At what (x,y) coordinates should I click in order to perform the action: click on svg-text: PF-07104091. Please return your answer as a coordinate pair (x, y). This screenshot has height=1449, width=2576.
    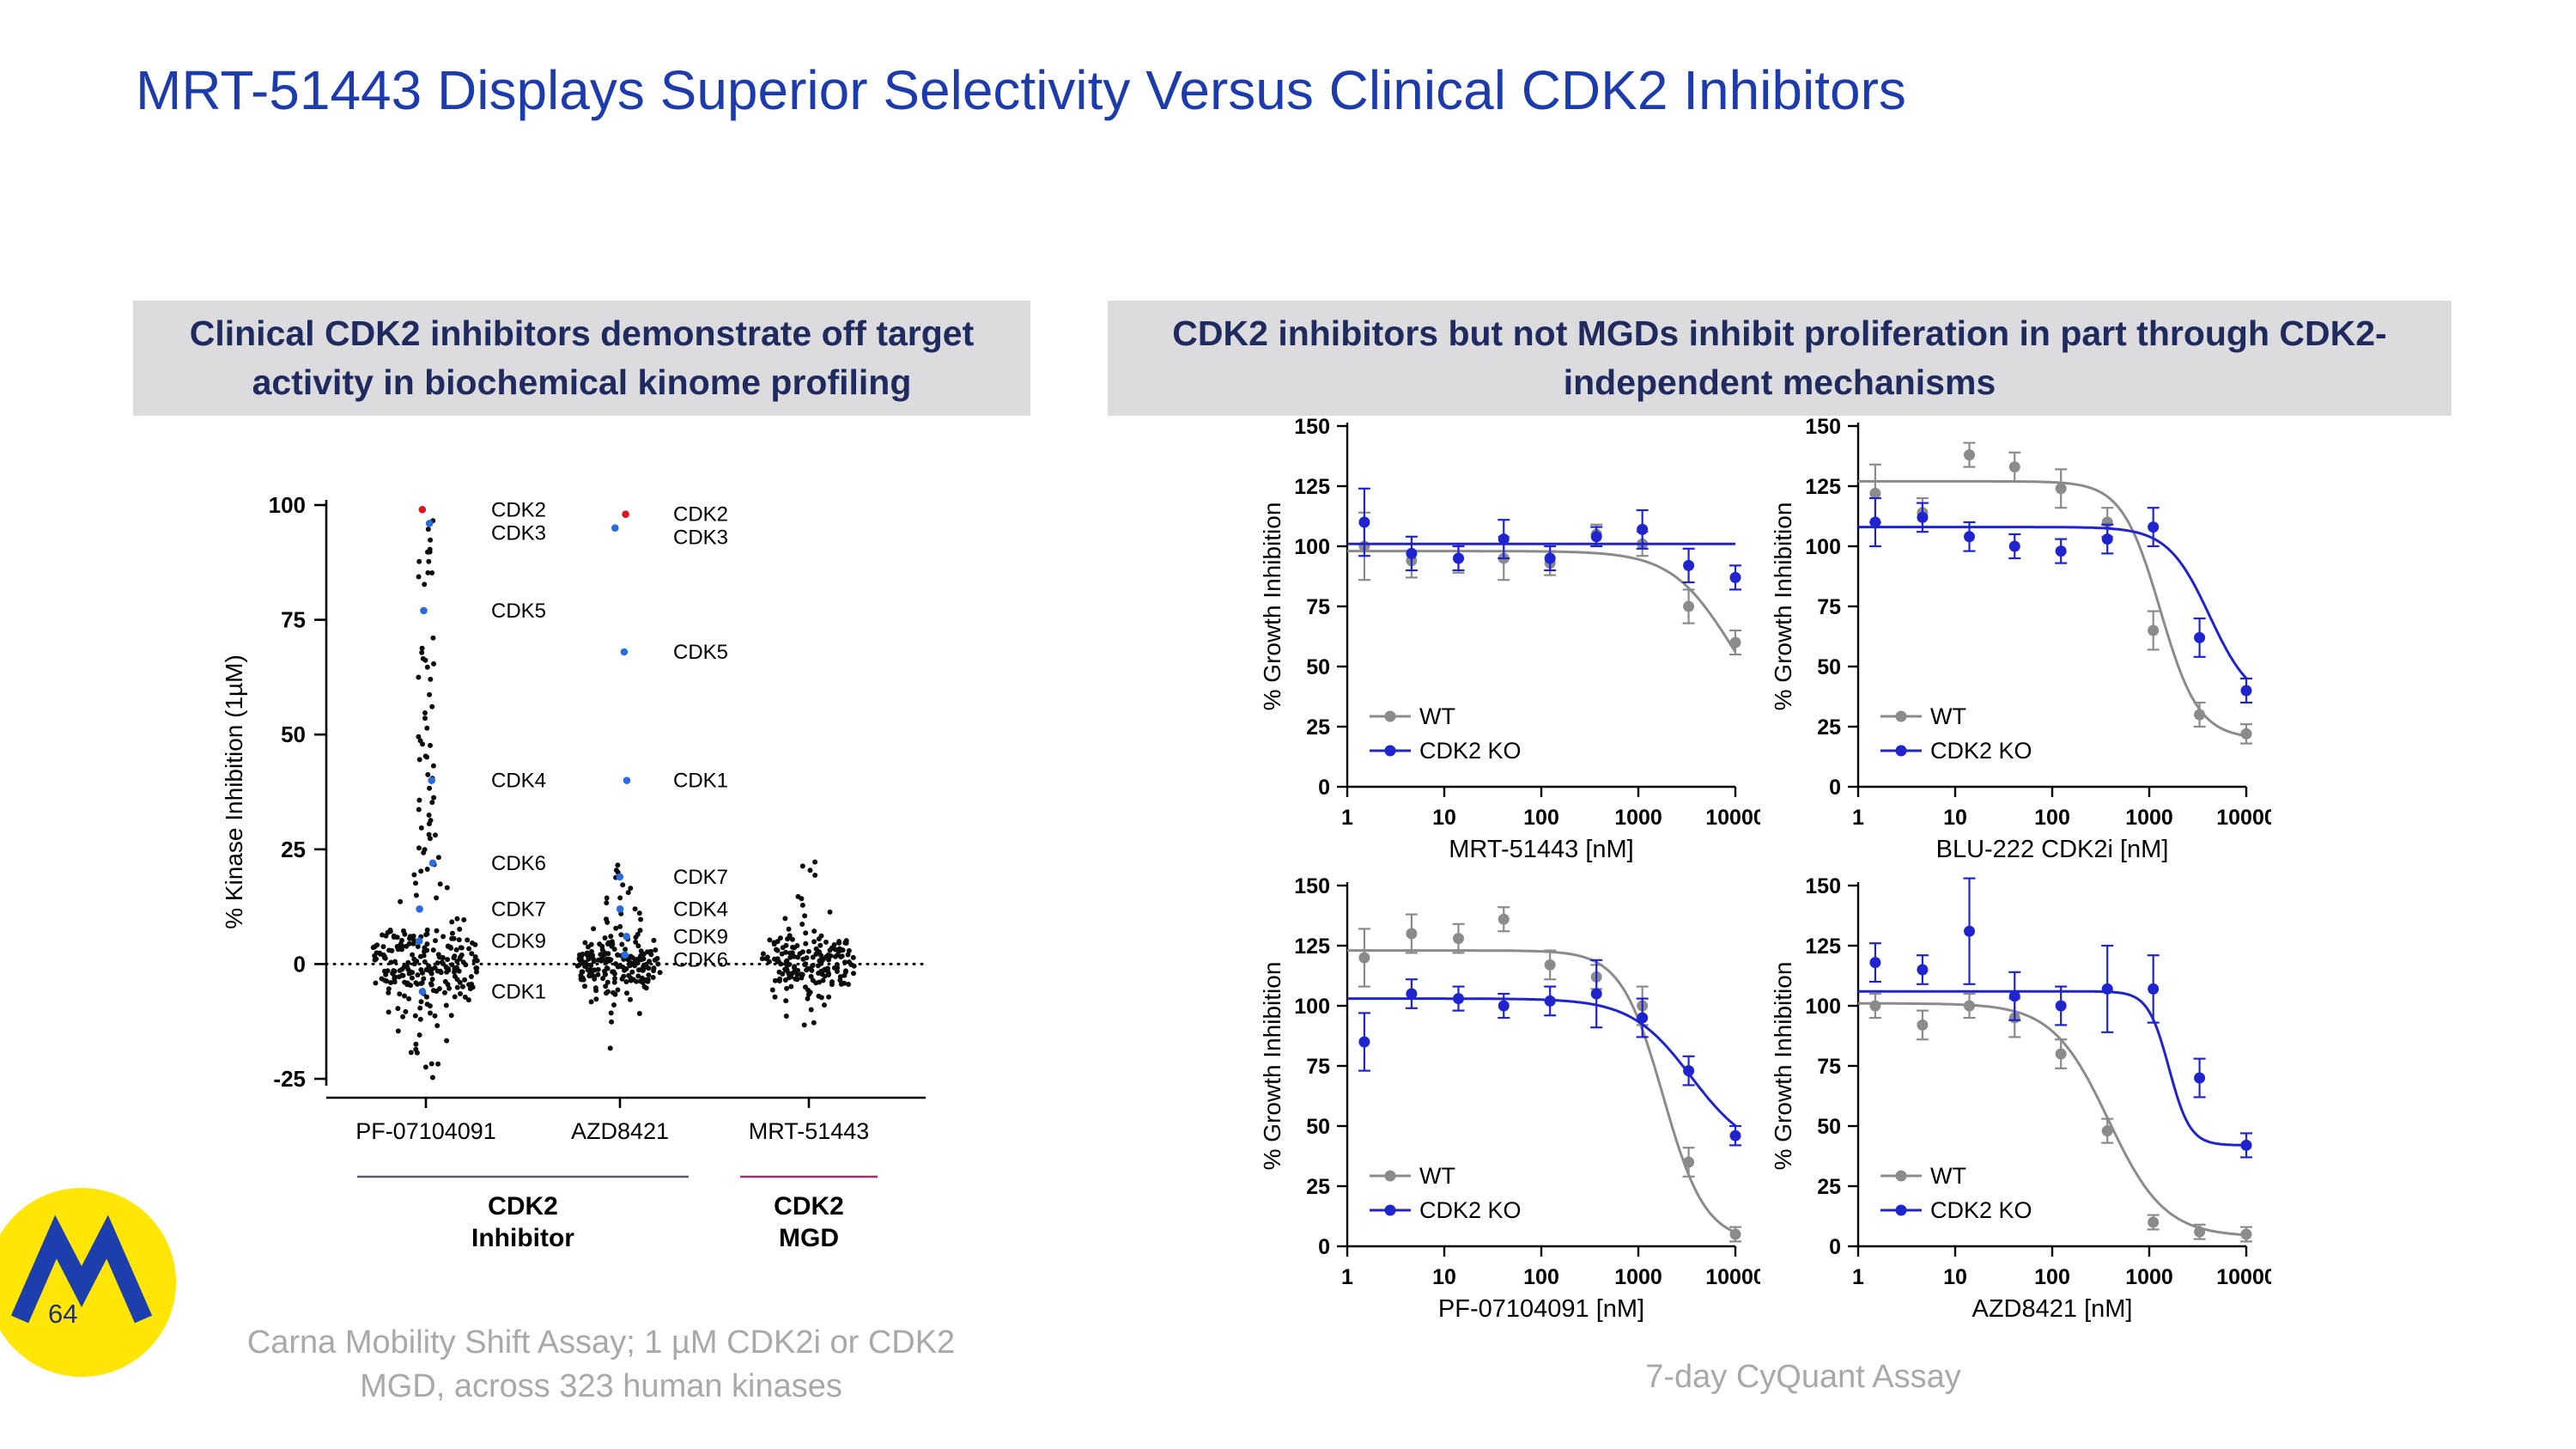
    Looking at the image, I should click on (425, 1131).